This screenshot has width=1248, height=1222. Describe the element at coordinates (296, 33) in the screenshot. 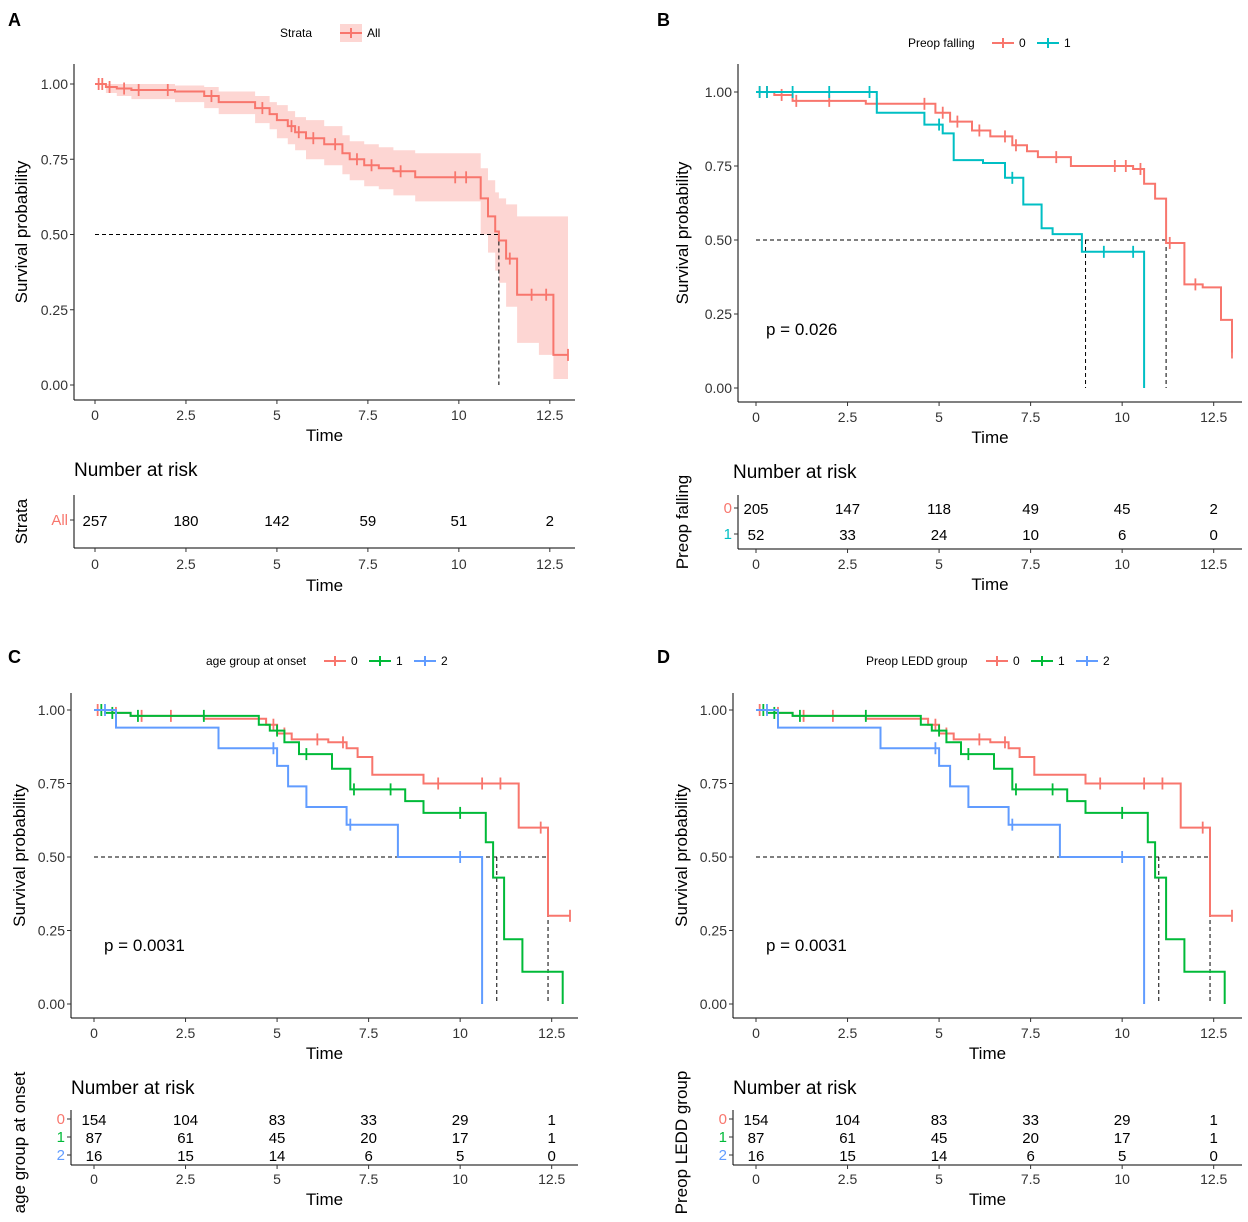

I see `legend-title: Strata` at that location.